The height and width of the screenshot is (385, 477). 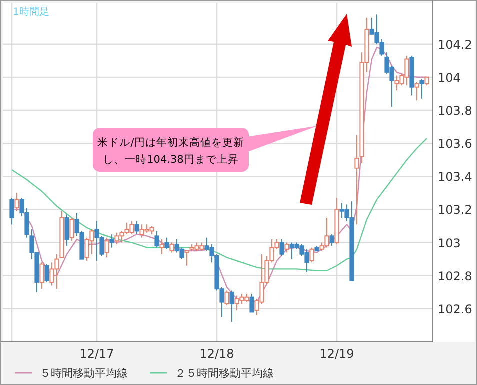 I want to click on x-tick-label: 12/17, so click(x=97, y=354).